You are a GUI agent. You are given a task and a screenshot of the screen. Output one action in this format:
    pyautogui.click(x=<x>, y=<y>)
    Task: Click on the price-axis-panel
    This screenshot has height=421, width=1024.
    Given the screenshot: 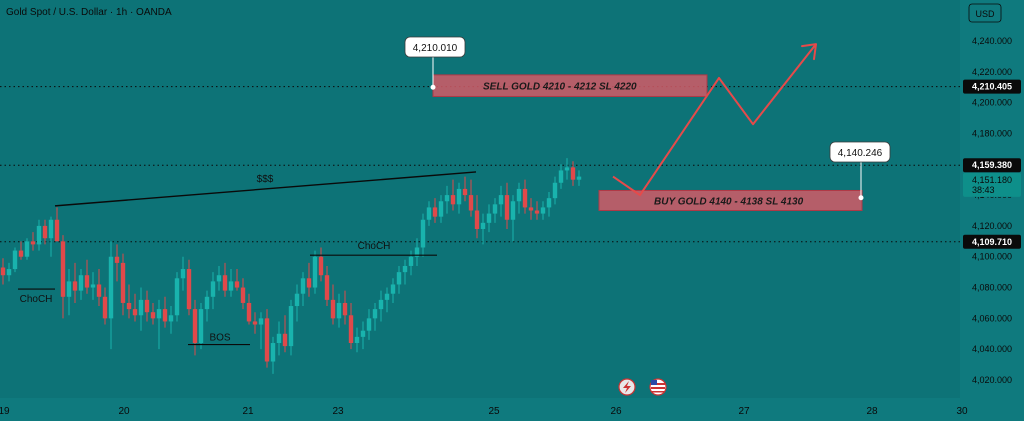 What is the action you would take?
    pyautogui.click(x=992, y=210)
    